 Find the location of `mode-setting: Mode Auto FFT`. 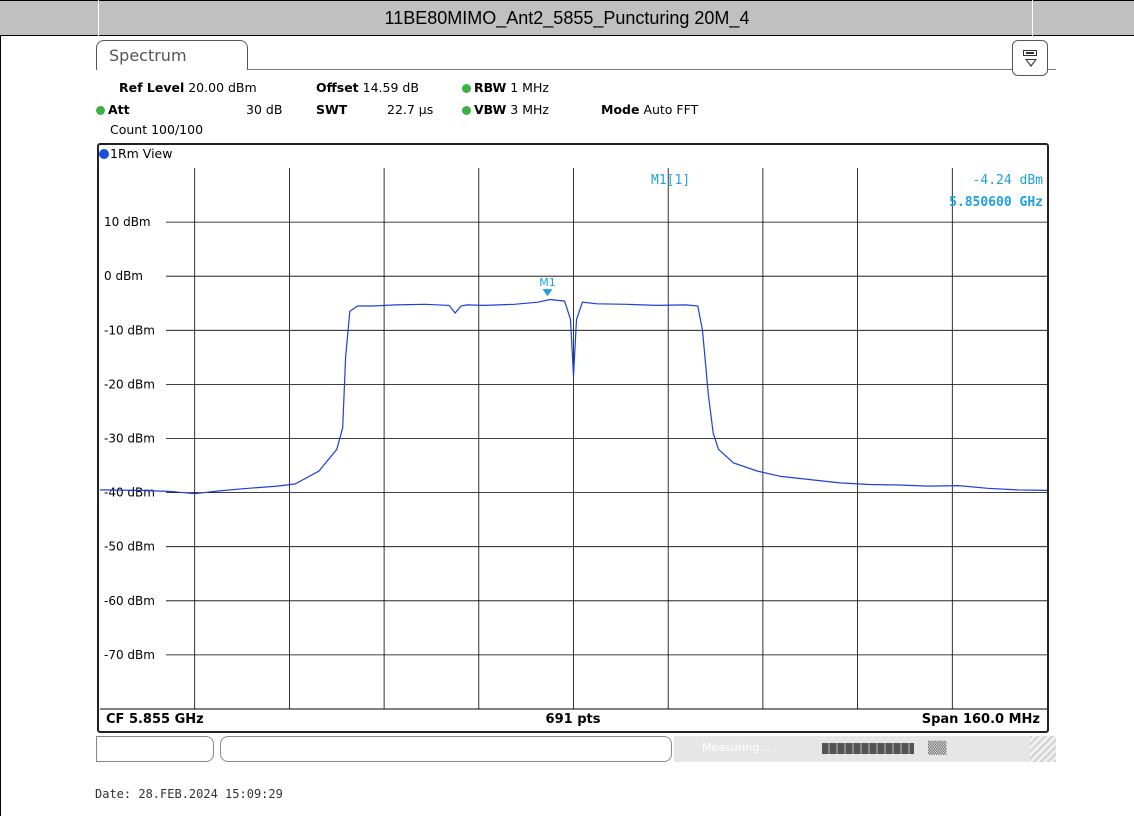

mode-setting: Mode Auto FFT is located at coordinates (649, 109).